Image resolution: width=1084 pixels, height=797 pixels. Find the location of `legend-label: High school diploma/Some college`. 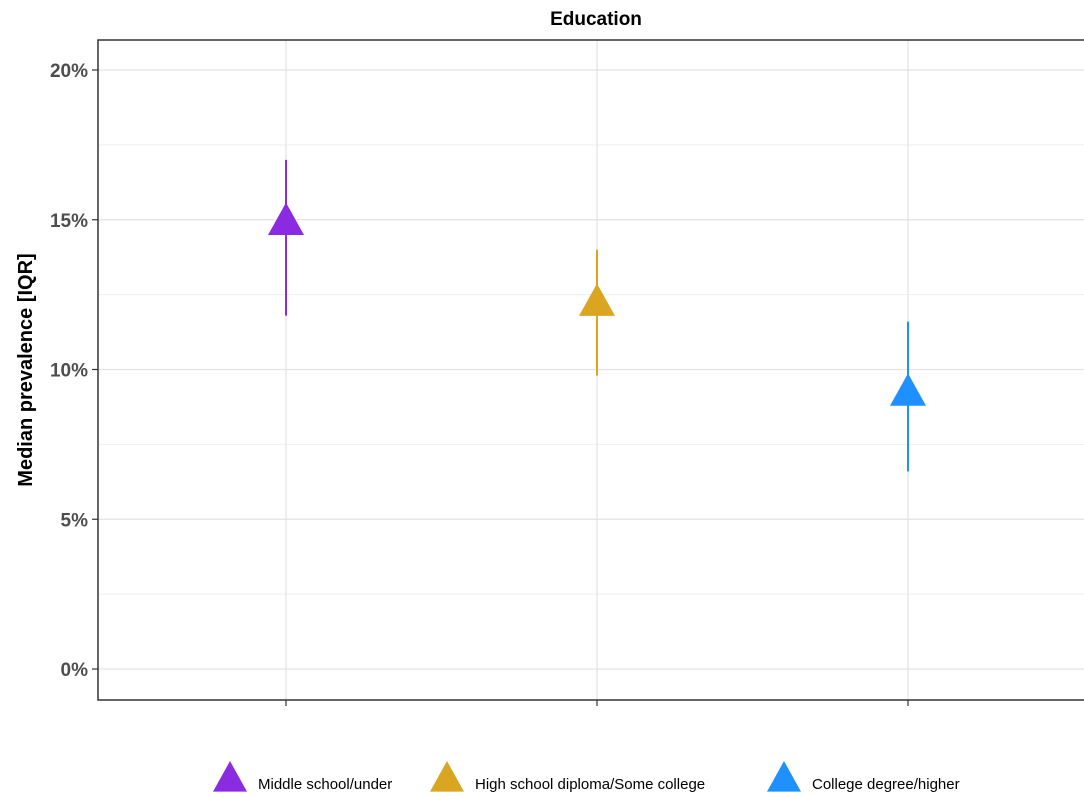

legend-label: High school diploma/Some college is located at coordinates (590, 784).